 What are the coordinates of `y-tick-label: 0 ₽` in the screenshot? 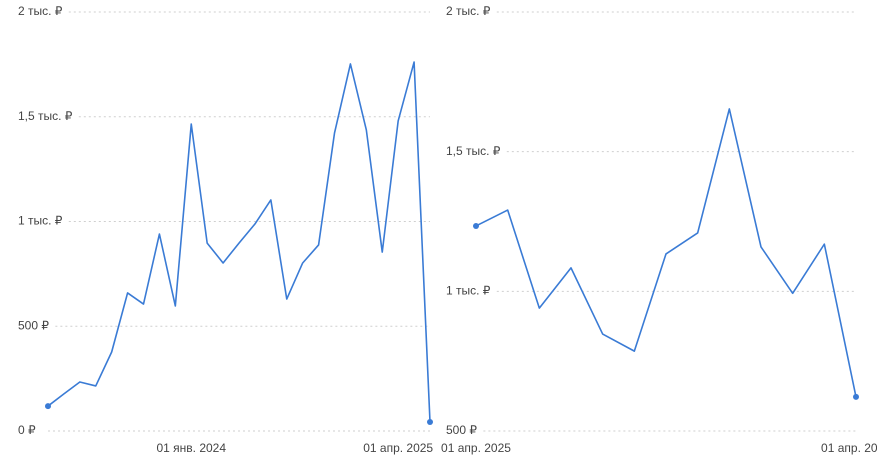 It's located at (27, 430).